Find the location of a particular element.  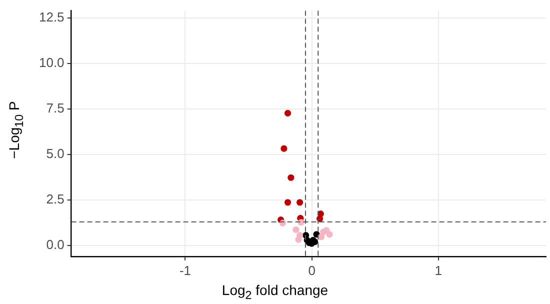

y-tick-label: 12.5 is located at coordinates (51, 17).